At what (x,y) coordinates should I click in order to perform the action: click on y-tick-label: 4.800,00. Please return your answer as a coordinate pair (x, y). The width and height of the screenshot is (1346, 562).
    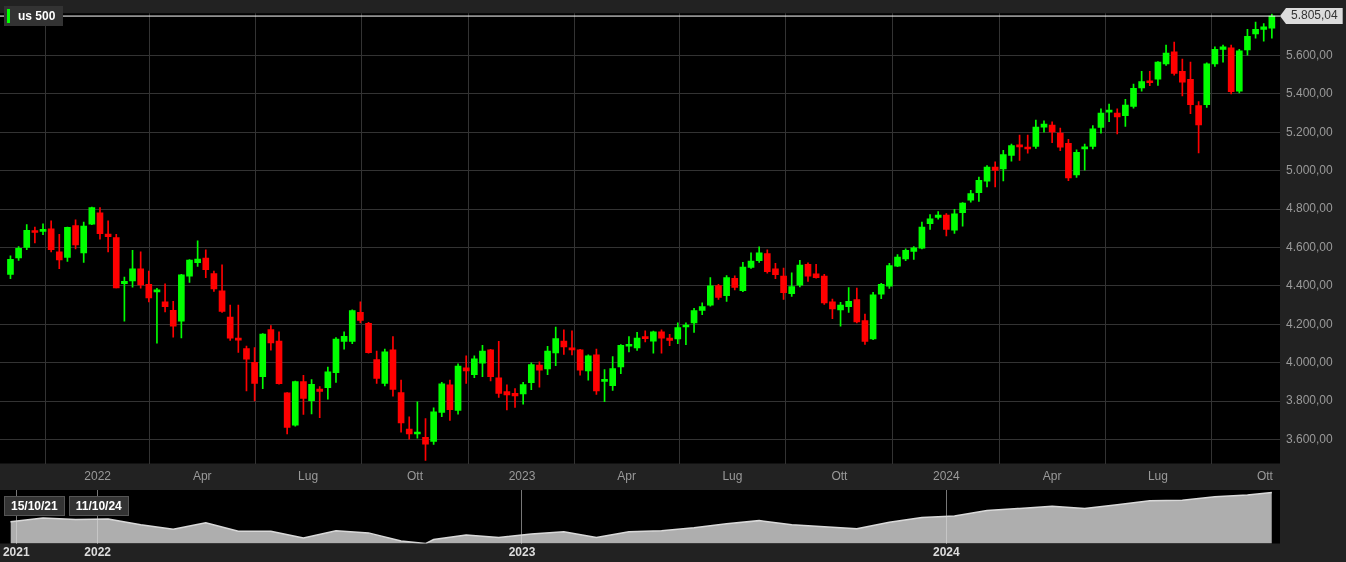
    Looking at the image, I should click on (1310, 208).